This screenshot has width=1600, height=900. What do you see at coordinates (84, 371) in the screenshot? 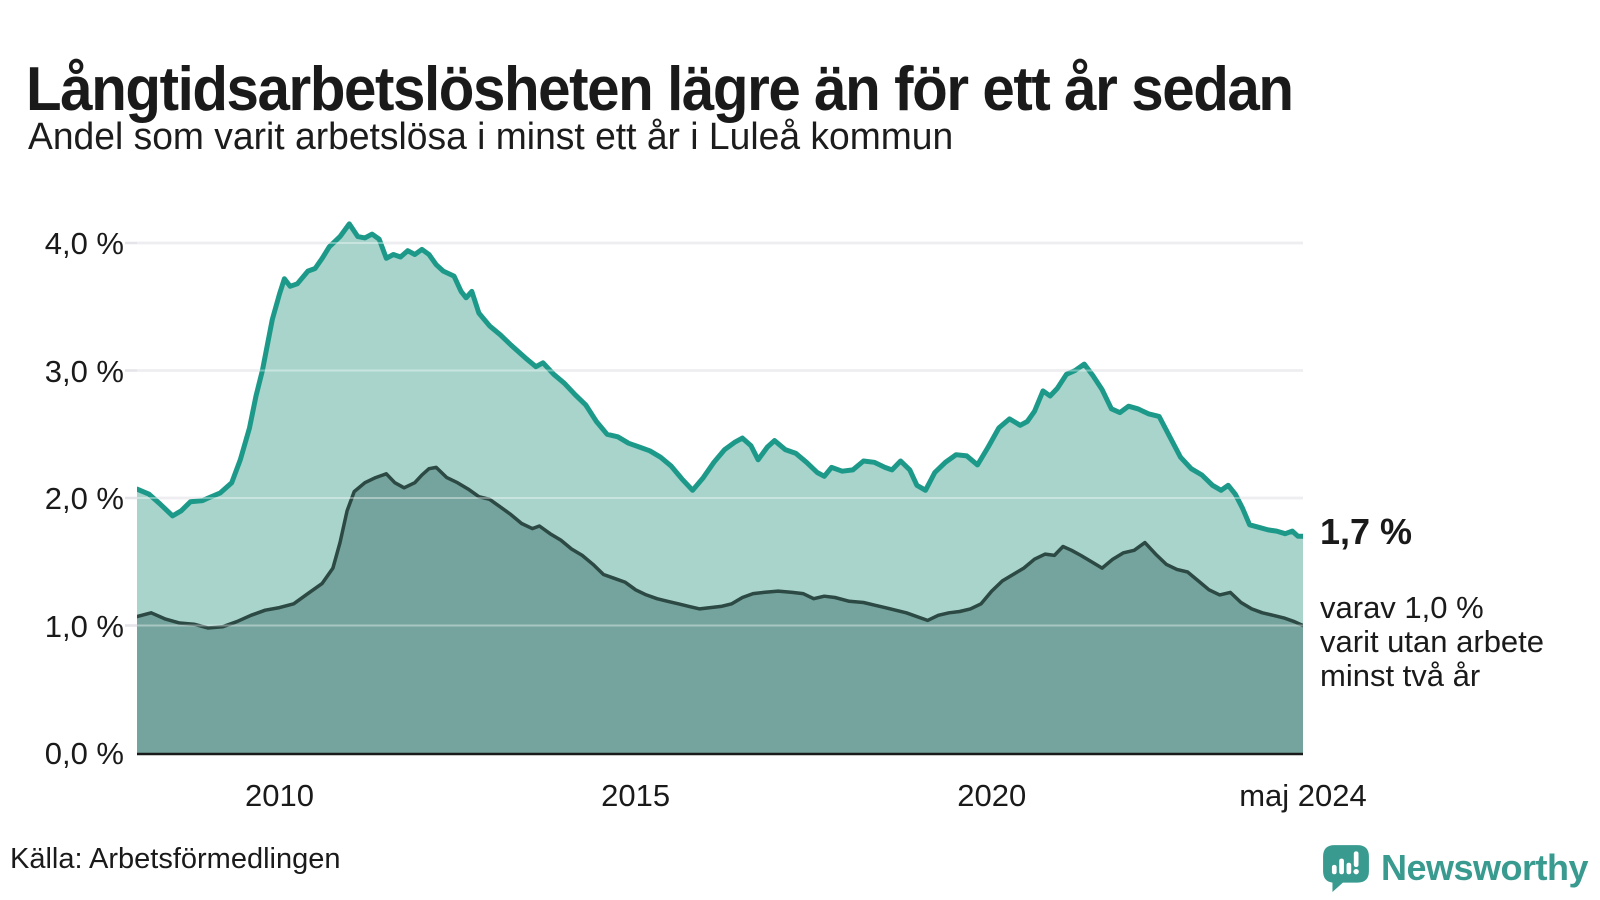
I see `y-axis-label: 3,0 %` at bounding box center [84, 371].